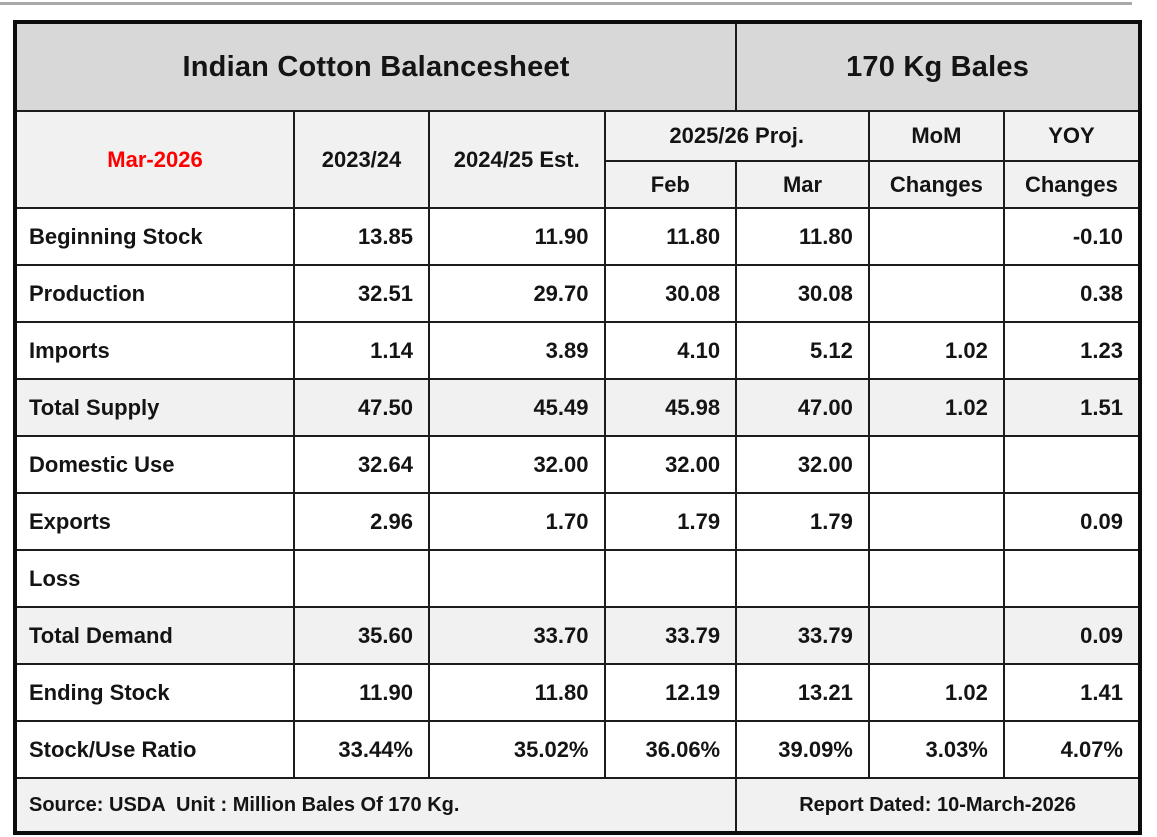 The height and width of the screenshot is (837, 1157). What do you see at coordinates (938, 66) in the screenshot?
I see `unit-label: 170 Kg Bales` at bounding box center [938, 66].